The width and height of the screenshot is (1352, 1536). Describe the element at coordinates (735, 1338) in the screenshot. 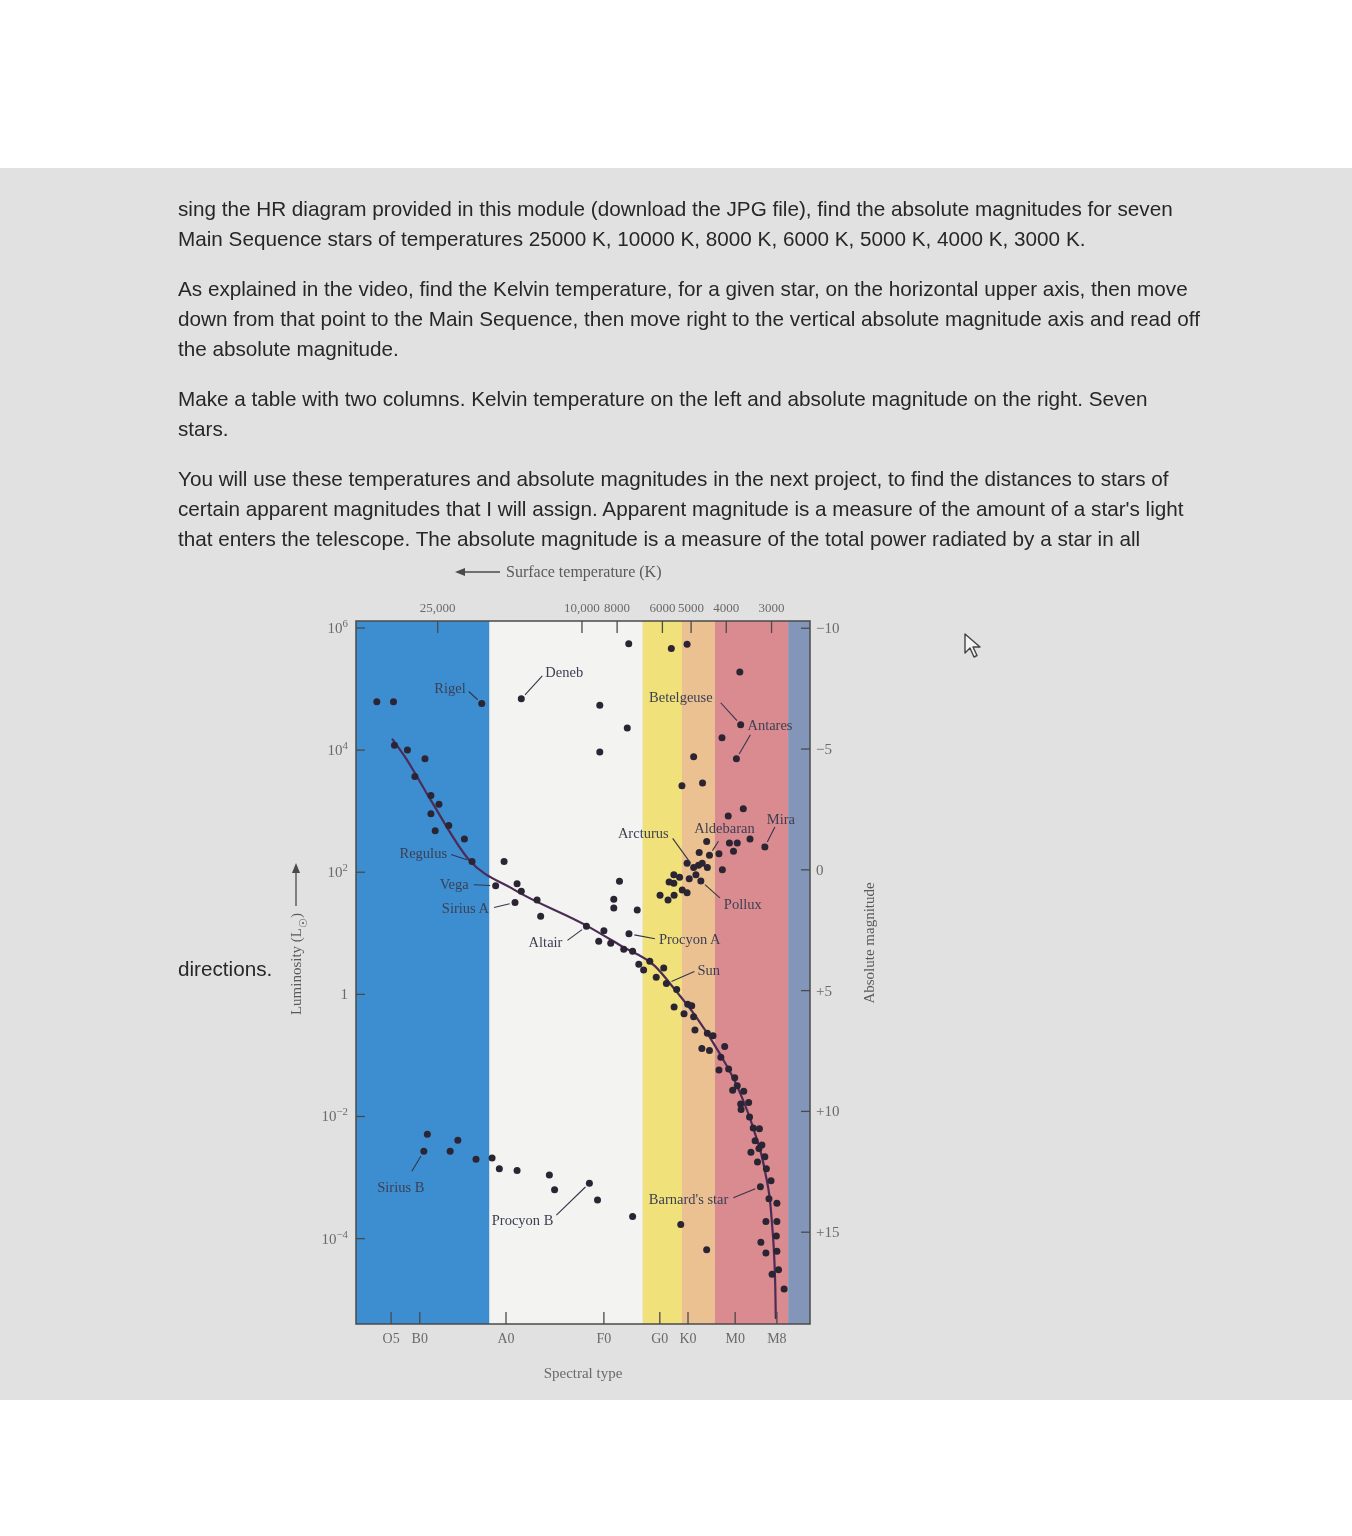

I see `text: M0` at that location.